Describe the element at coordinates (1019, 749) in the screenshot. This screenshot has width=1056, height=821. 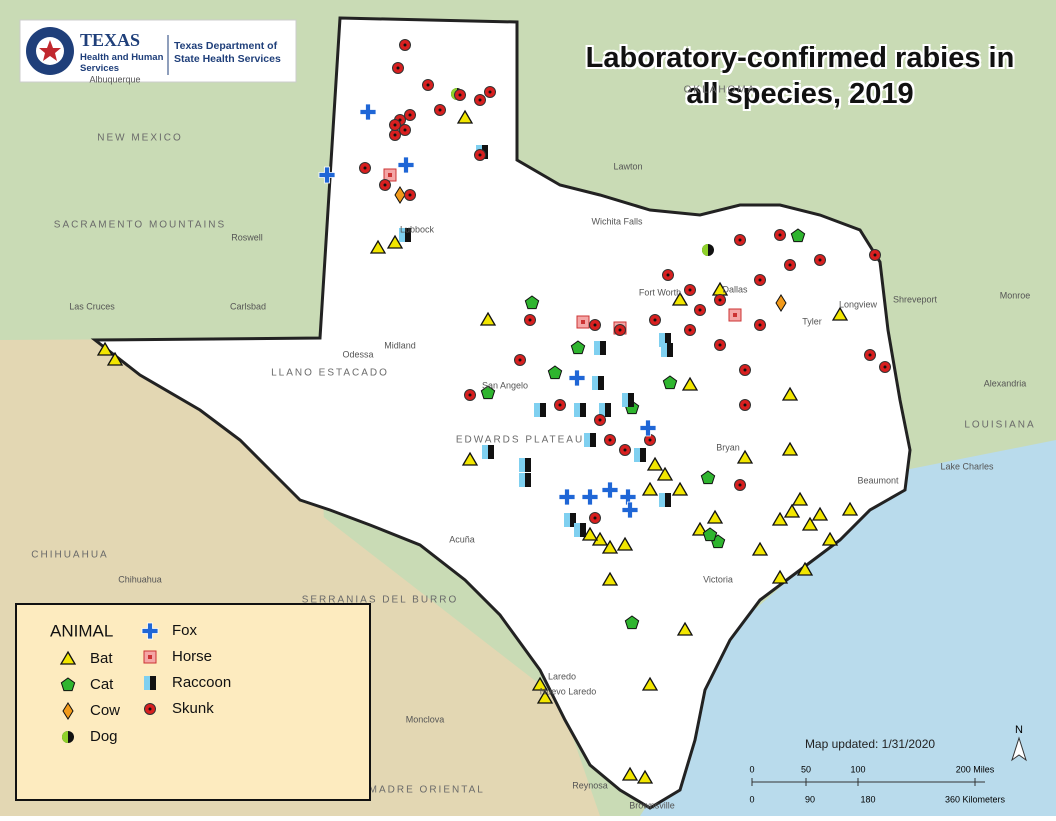
I see `north-arrow` at that location.